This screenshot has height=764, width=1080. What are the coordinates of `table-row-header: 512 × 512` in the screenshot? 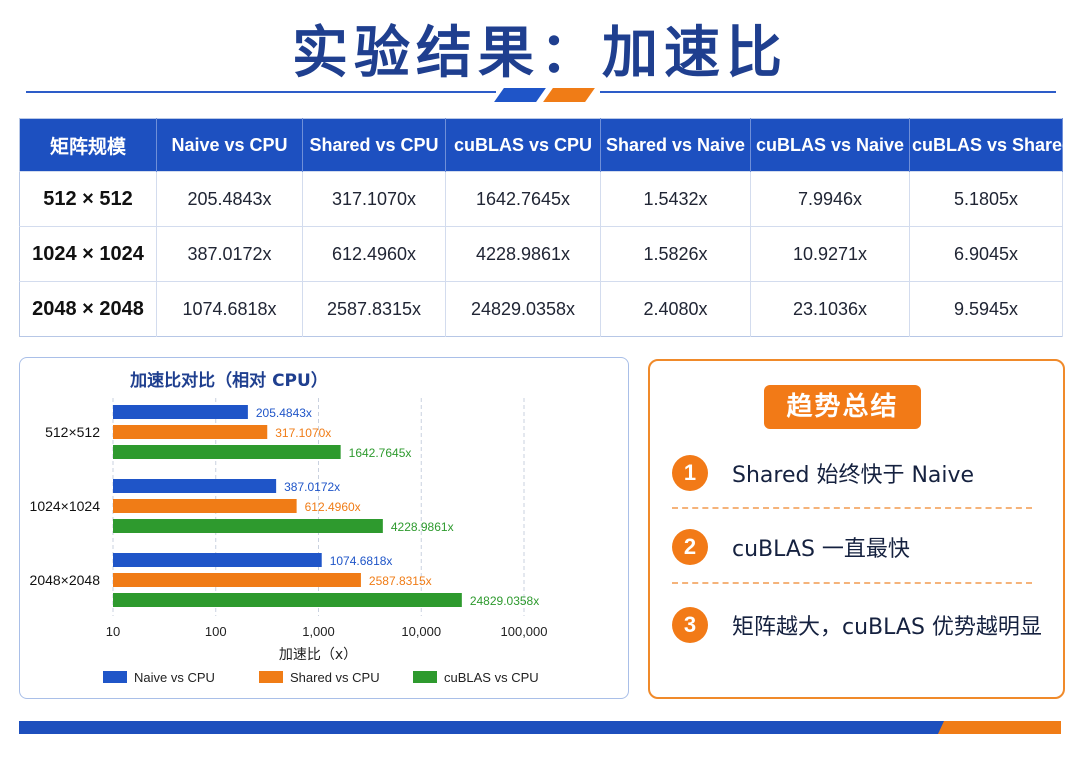 It's located at (88, 199).